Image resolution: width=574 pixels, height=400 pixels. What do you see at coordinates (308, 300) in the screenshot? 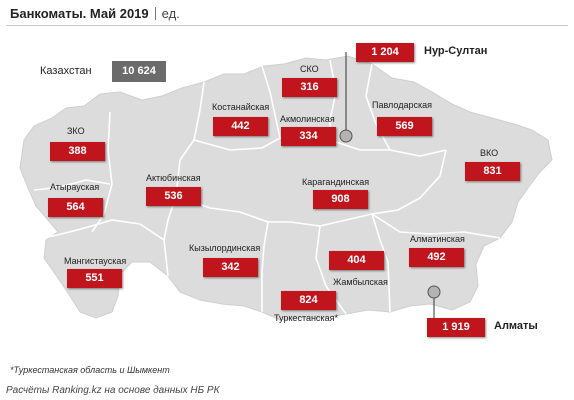
I see `region-value-box: 824` at bounding box center [308, 300].